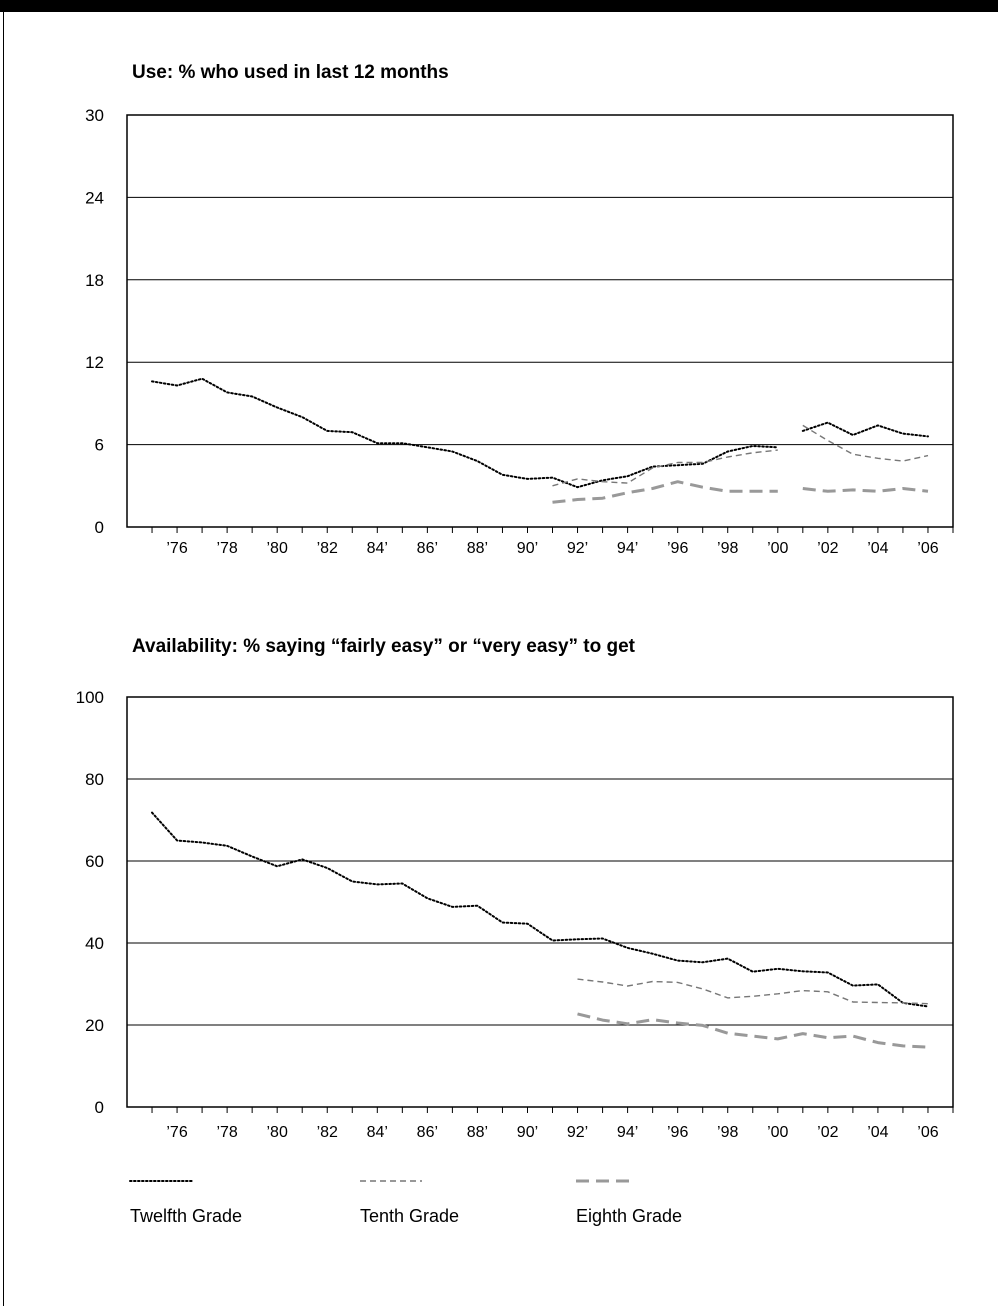 The height and width of the screenshot is (1306, 998). What do you see at coordinates (90, 697) in the screenshot?
I see `y-tick-label: 100` at bounding box center [90, 697].